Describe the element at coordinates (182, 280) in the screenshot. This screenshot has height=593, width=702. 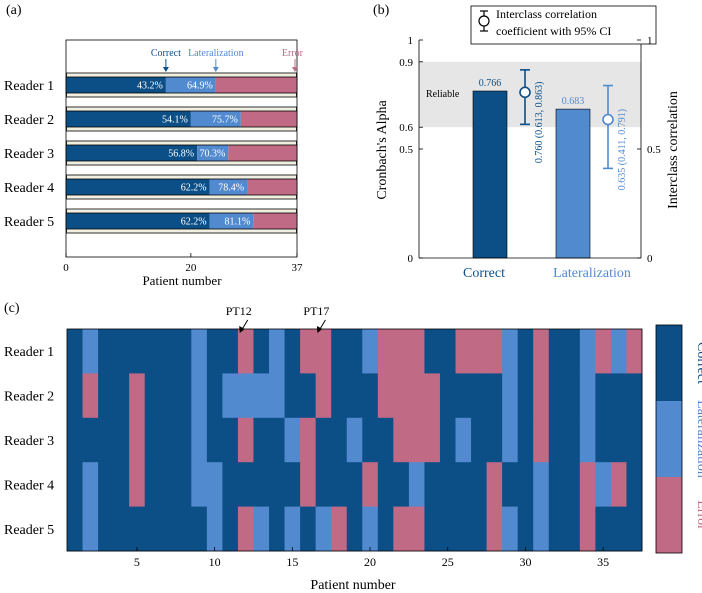
I see `panel-a-xlabel: Patient number` at that location.